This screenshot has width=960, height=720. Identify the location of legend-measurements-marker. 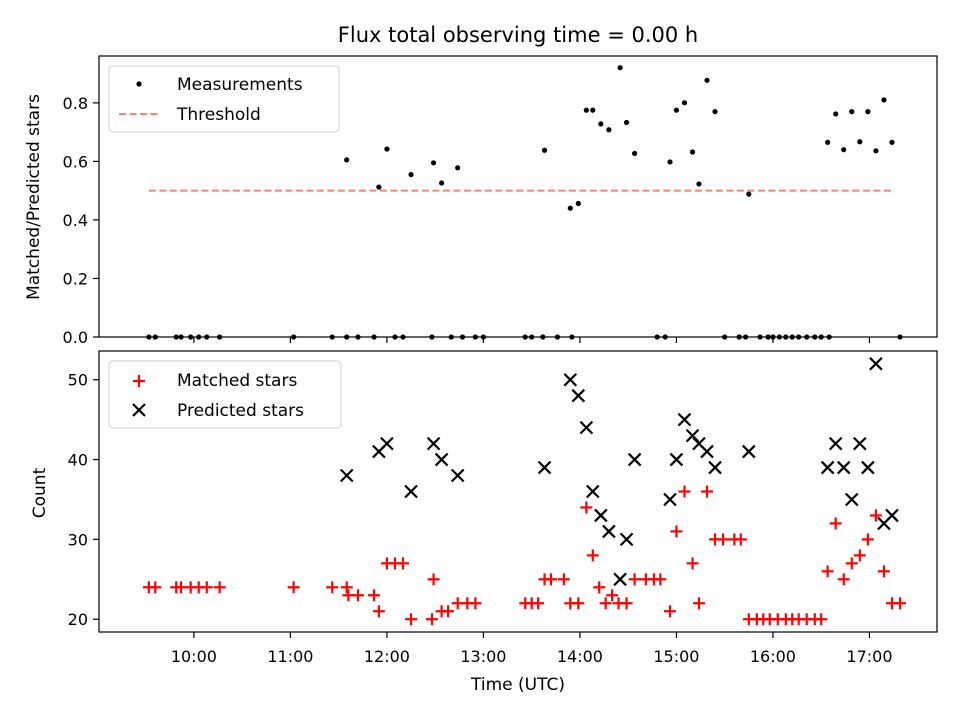
(139, 84).